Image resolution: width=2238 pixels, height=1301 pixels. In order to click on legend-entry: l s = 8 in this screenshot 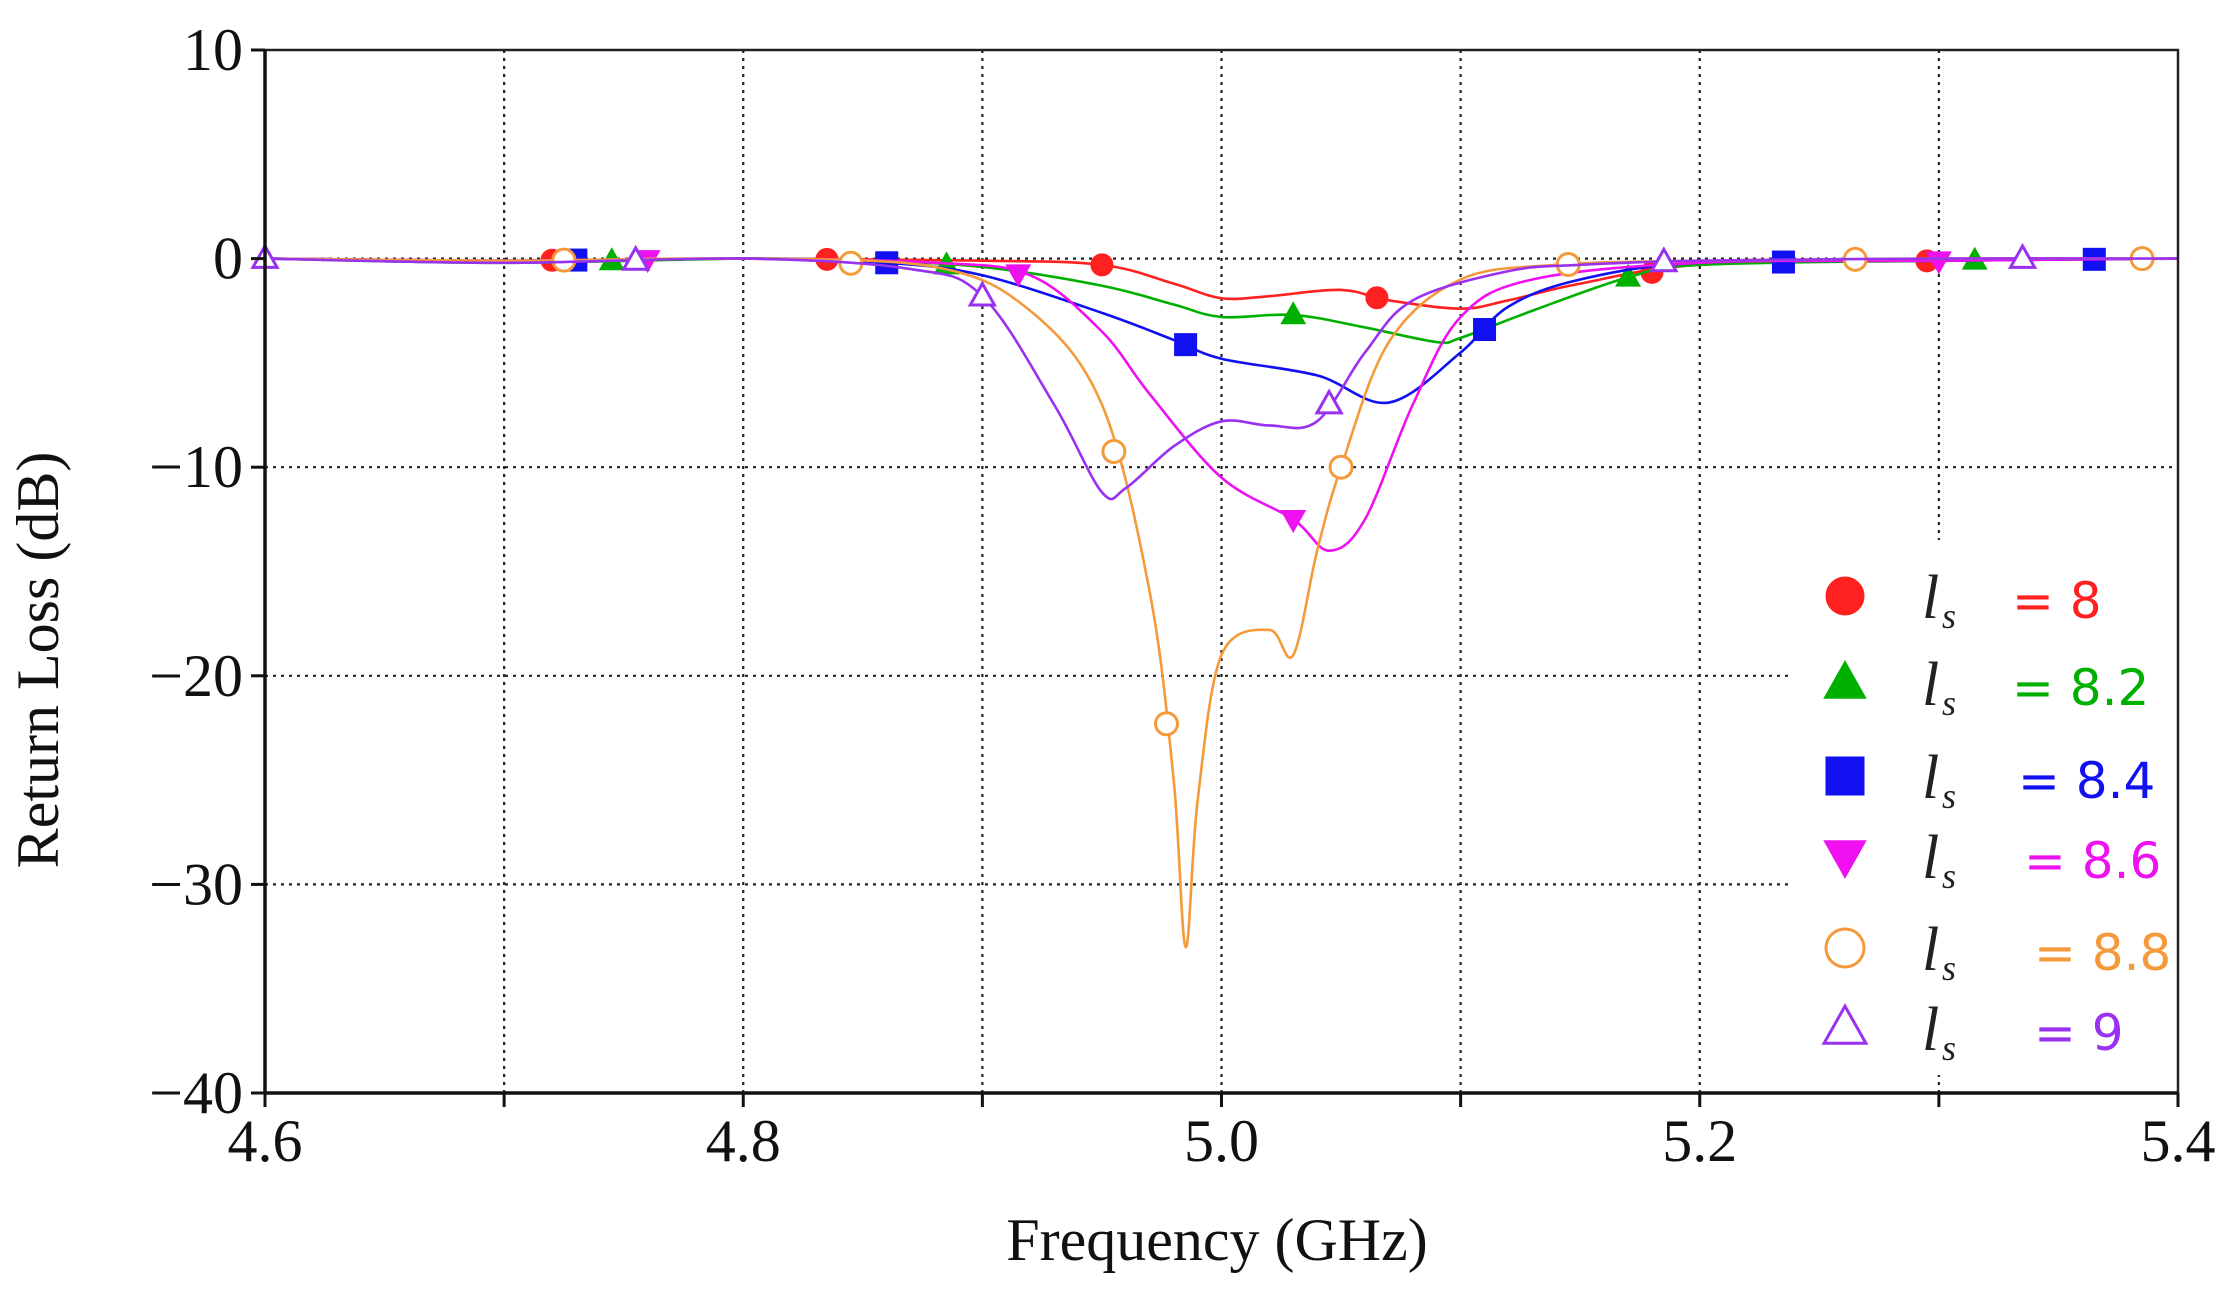, I will do `click(1963, 600)`.